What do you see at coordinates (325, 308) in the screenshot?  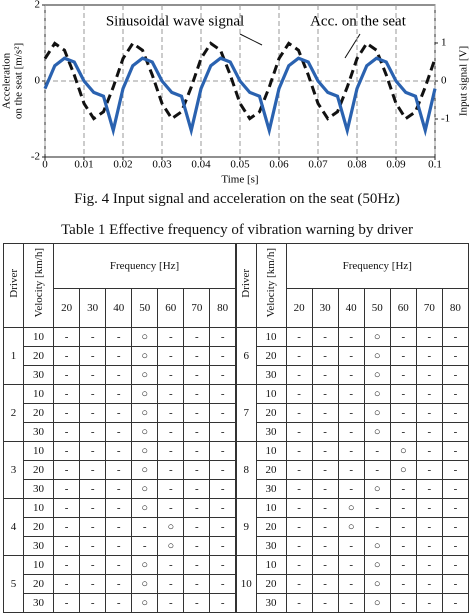 I see `frequency-label: 30` at bounding box center [325, 308].